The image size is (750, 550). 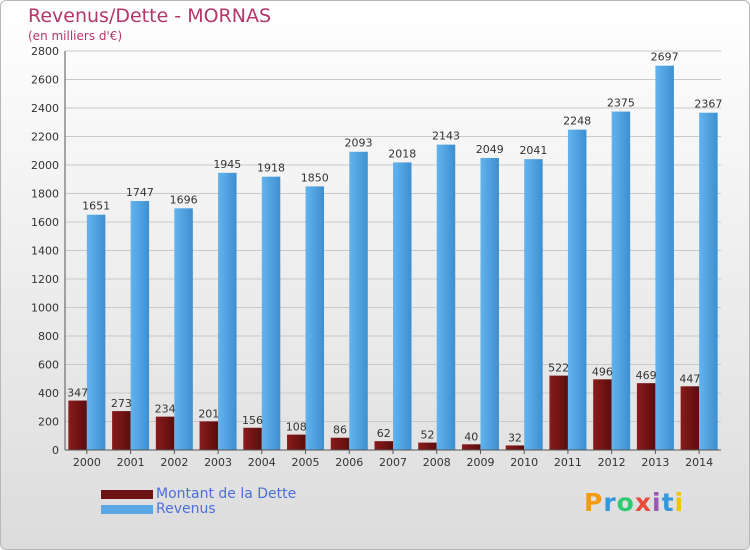 What do you see at coordinates (45, 137) in the screenshot?
I see `y-tick-label: 2200` at bounding box center [45, 137].